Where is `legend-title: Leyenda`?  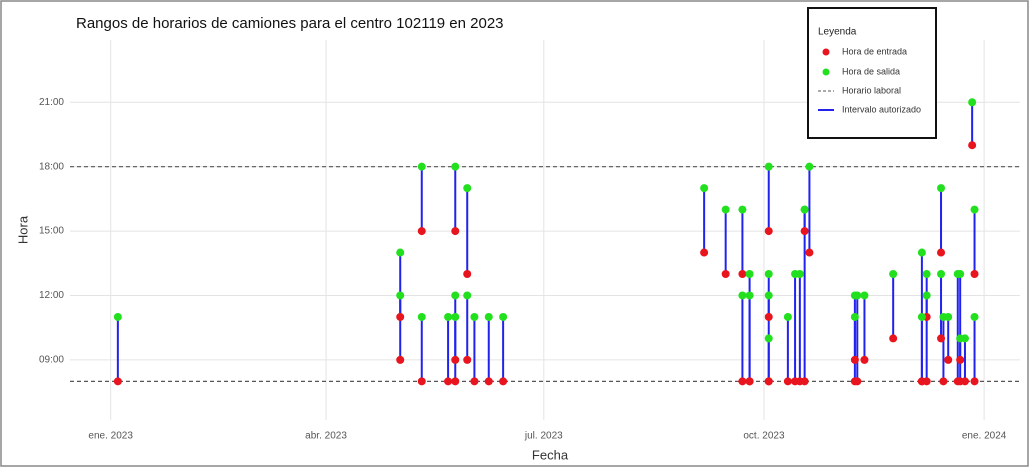
legend-title: Leyenda is located at coordinates (837, 32).